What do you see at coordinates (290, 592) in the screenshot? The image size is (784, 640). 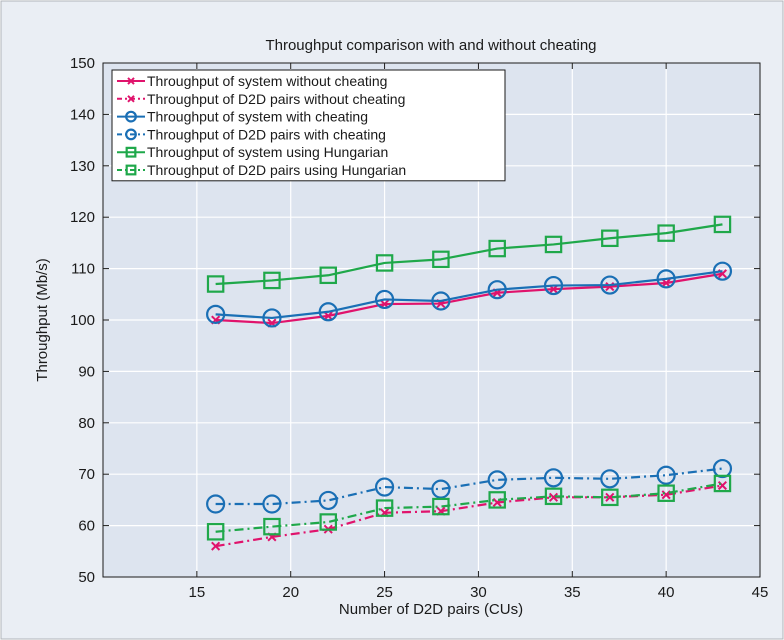 I see `x-tick-label: 20` at bounding box center [290, 592].